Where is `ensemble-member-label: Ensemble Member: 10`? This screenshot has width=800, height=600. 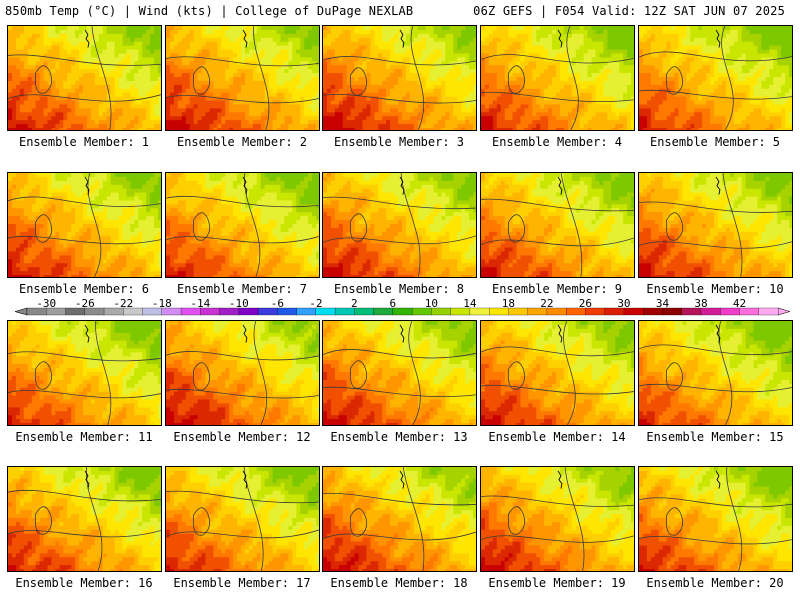
ensemble-member-label: Ensemble Member: 10 is located at coordinates (715, 289).